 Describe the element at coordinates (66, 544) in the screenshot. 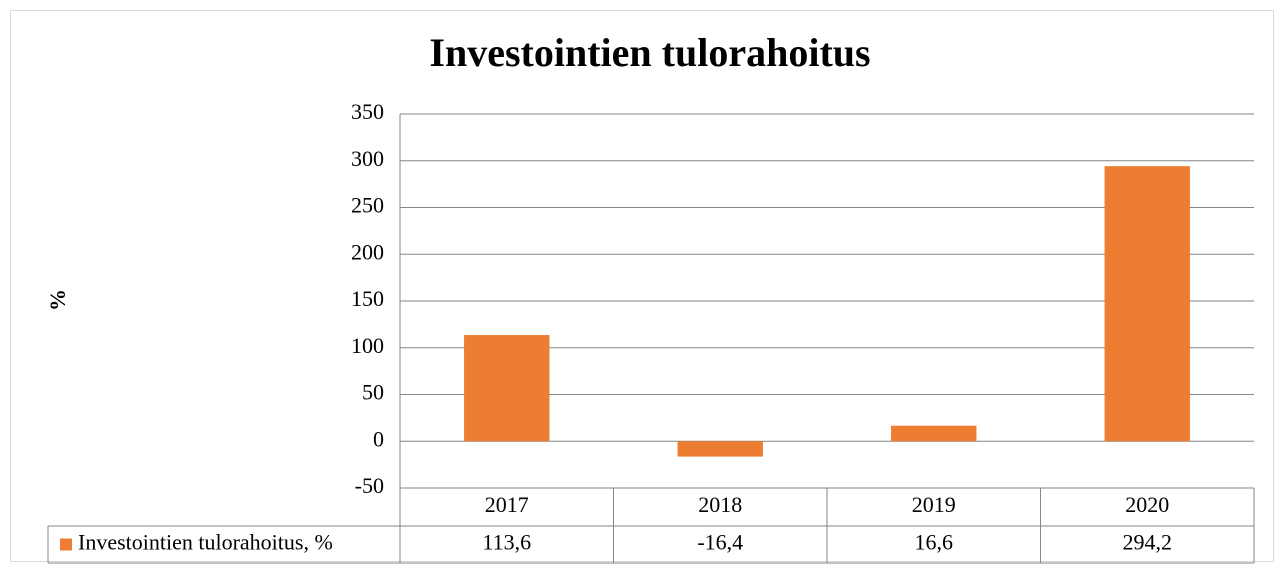

I see `legend-swatch` at that location.